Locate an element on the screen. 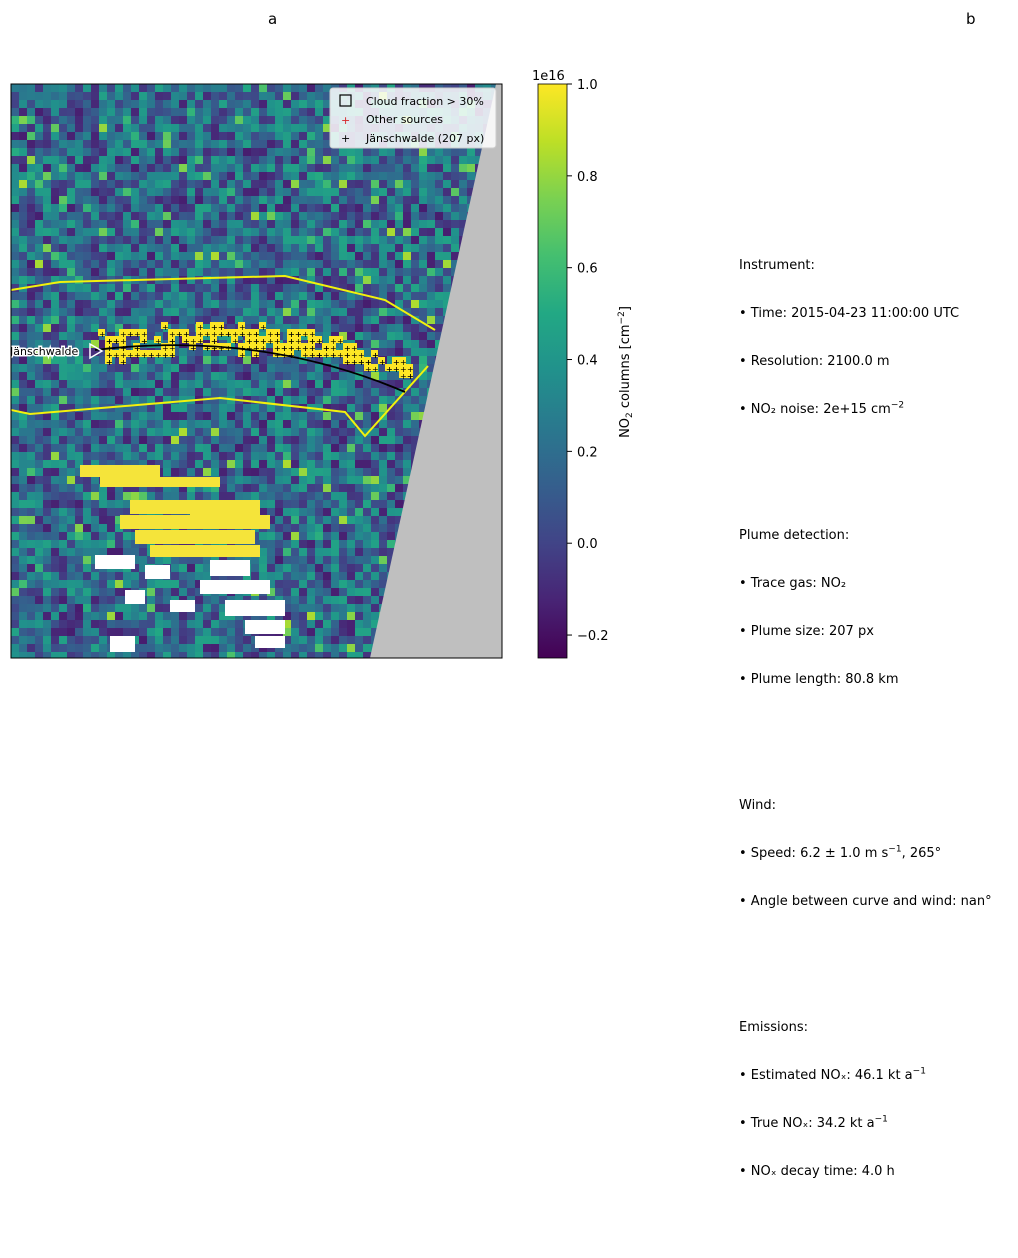 This screenshot has height=1258, width=1018. plume-boundary-top is located at coordinates (223, 302).